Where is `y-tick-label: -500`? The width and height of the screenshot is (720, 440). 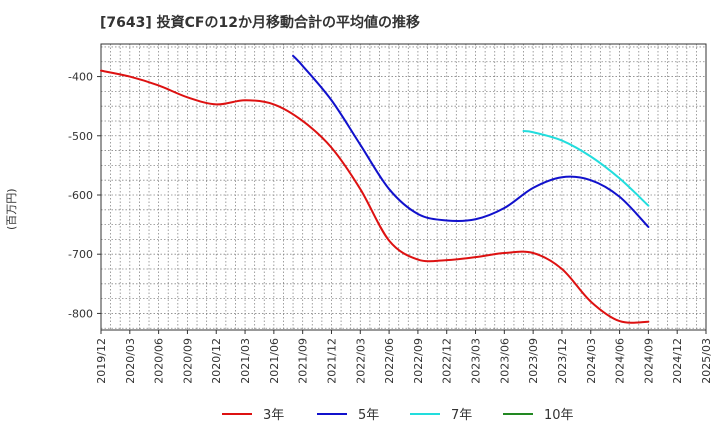 y-tick-label: -500 is located at coordinates (80, 136).